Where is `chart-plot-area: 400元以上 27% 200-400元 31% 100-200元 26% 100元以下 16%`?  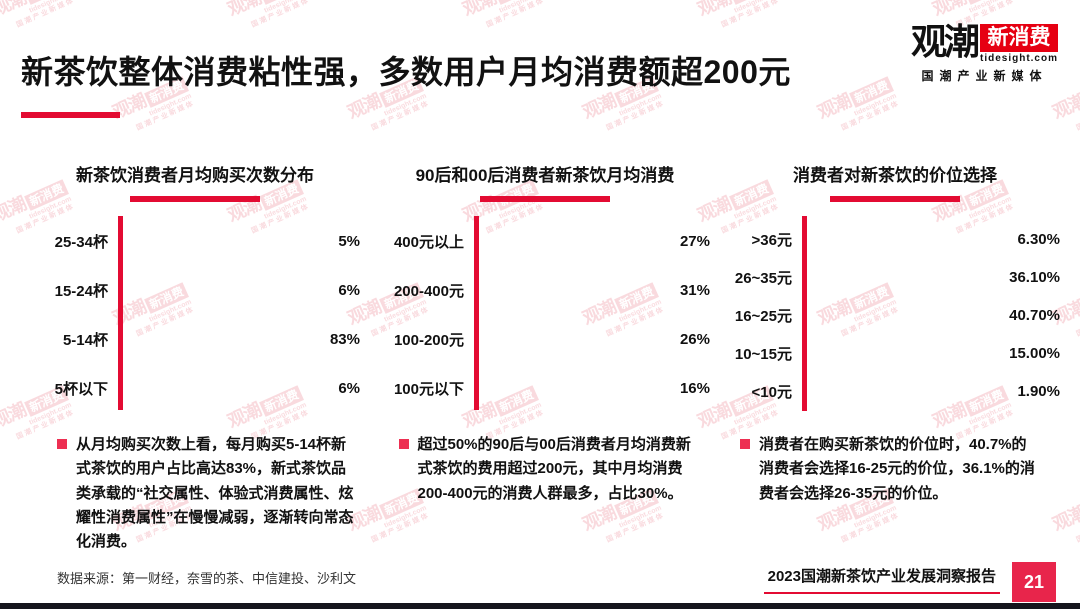
chart-plot-area: 400元以上 27% 200-400元 31% 100-200元 26% 100元以下 16% is located at coordinates (545, 313).